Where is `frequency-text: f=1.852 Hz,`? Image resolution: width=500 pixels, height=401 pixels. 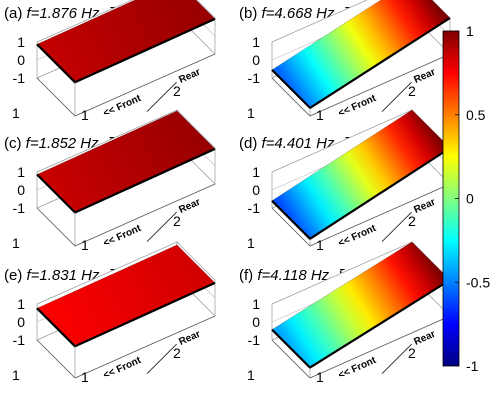
frequency-text: f=1.852 Hz, is located at coordinates (66, 143).